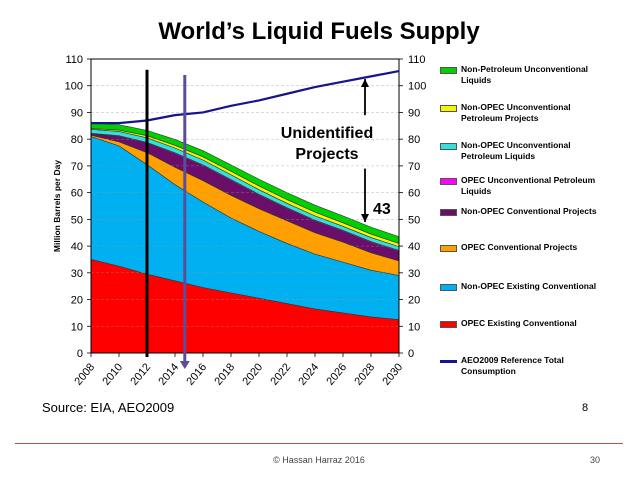 This screenshot has height=479, width=638. I want to click on inner-page-number: 8, so click(585, 408).